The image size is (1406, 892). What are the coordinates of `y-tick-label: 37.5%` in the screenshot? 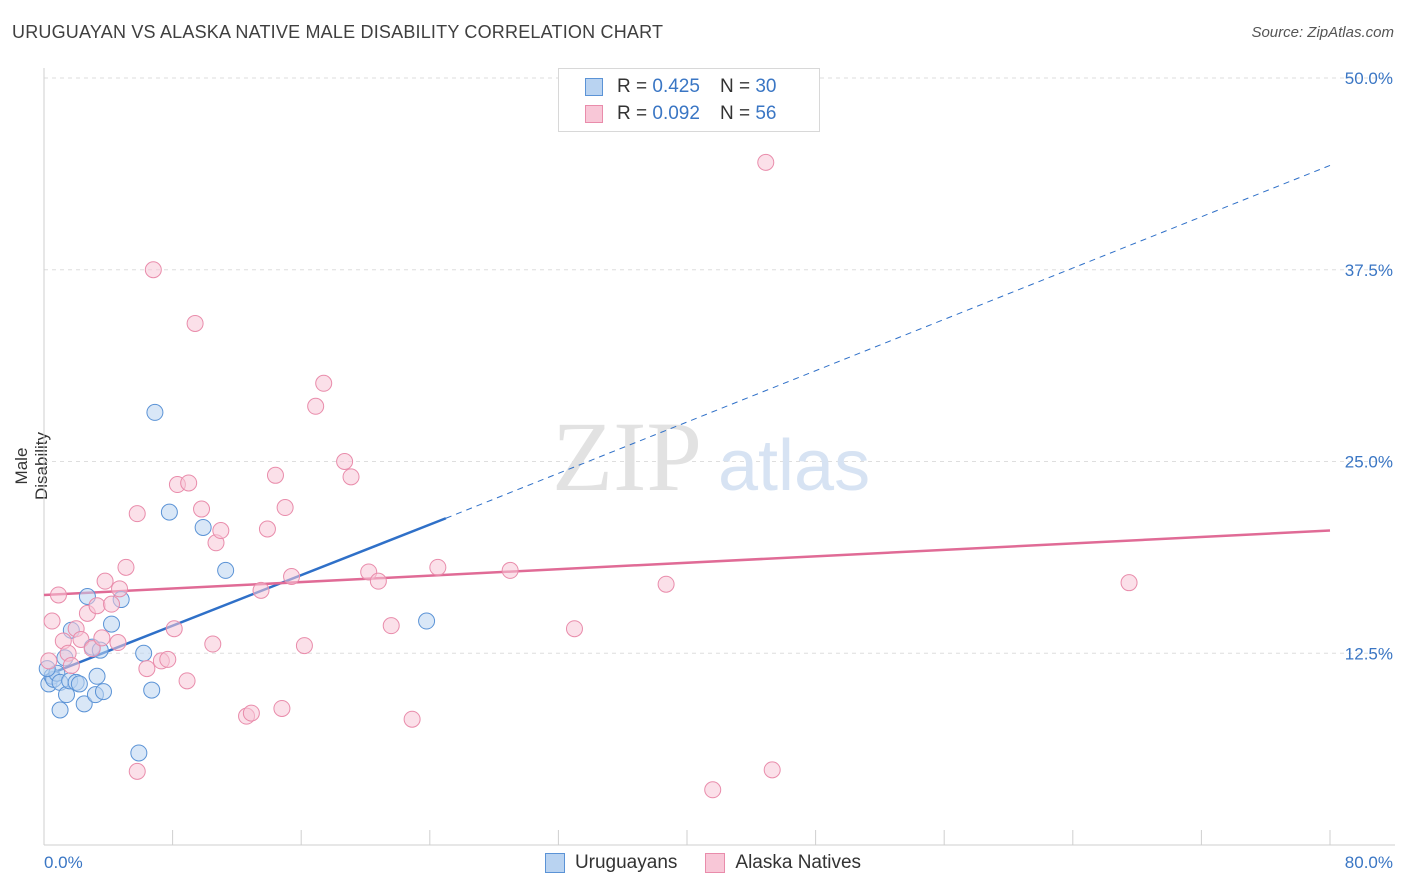 It's located at (1369, 270).